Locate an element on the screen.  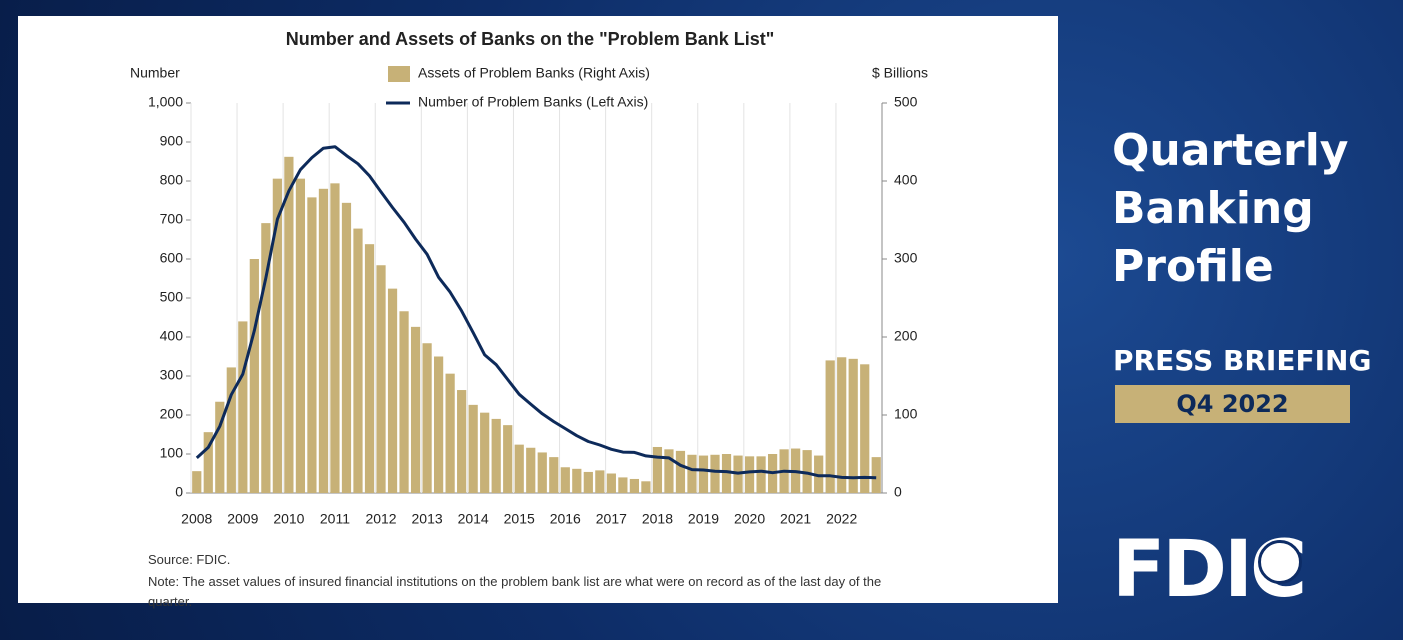
slide-subtitle: PRESS BRIEFING is located at coordinates (1242, 360).